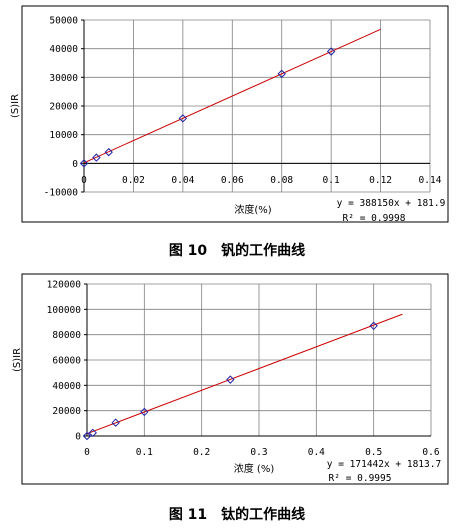 Image resolution: width=474 pixels, height=530 pixels. I want to click on caption-vanadium: 图 10 钒的工作曲线, so click(237, 251).